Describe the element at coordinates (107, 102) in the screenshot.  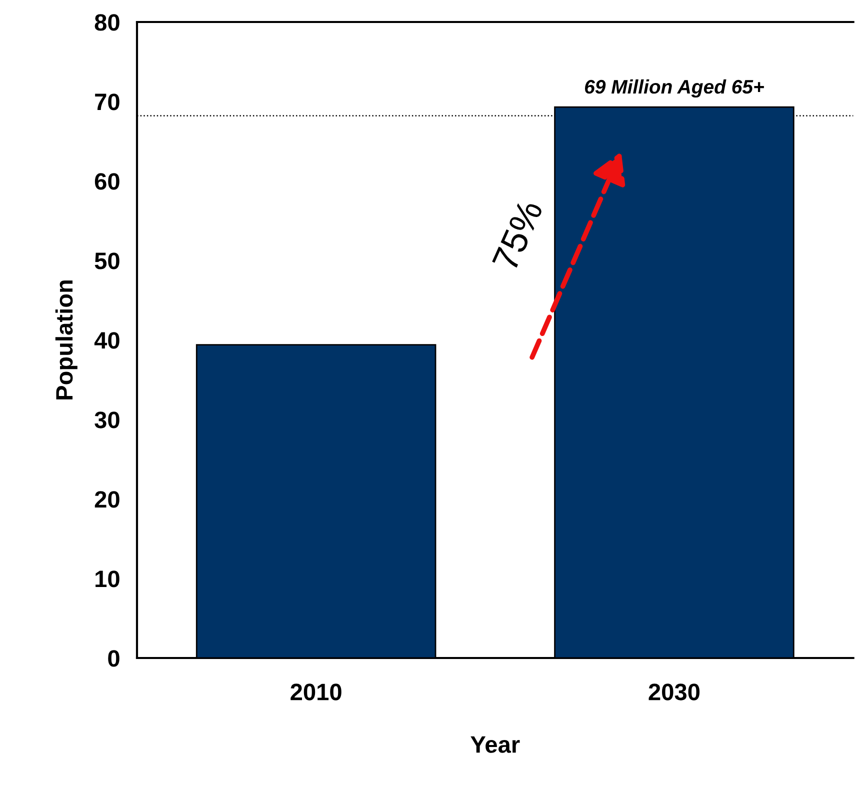
I see `y-tick-label: 70` at that location.